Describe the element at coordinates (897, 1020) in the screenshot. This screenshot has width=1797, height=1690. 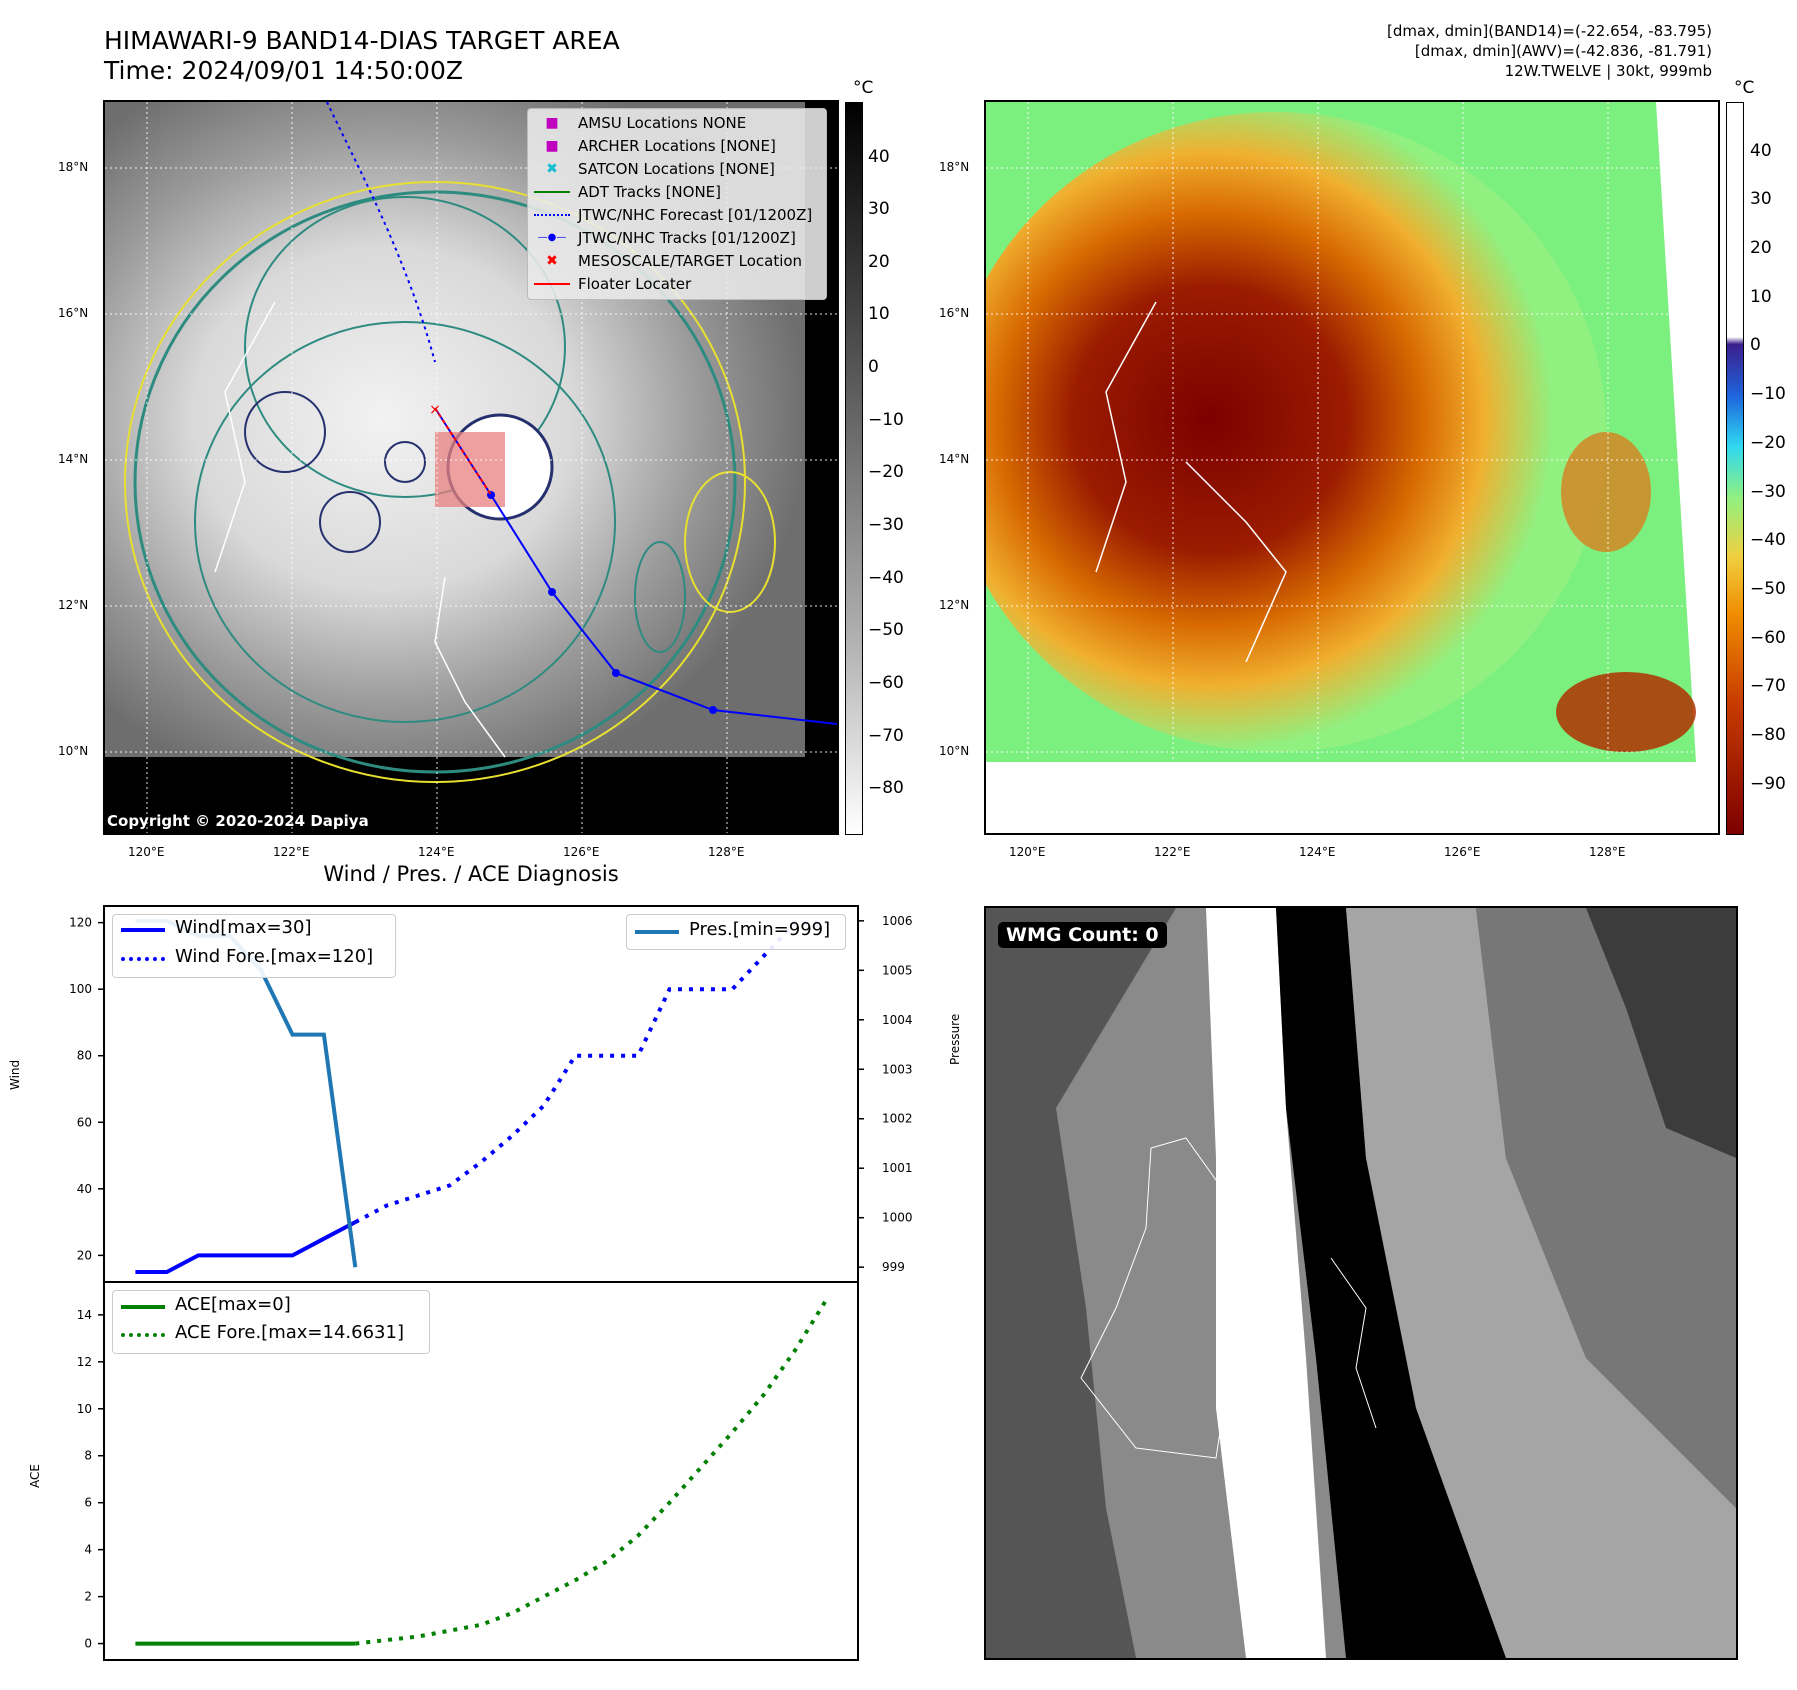
I see `pressure-ytick-label: 1004` at that location.